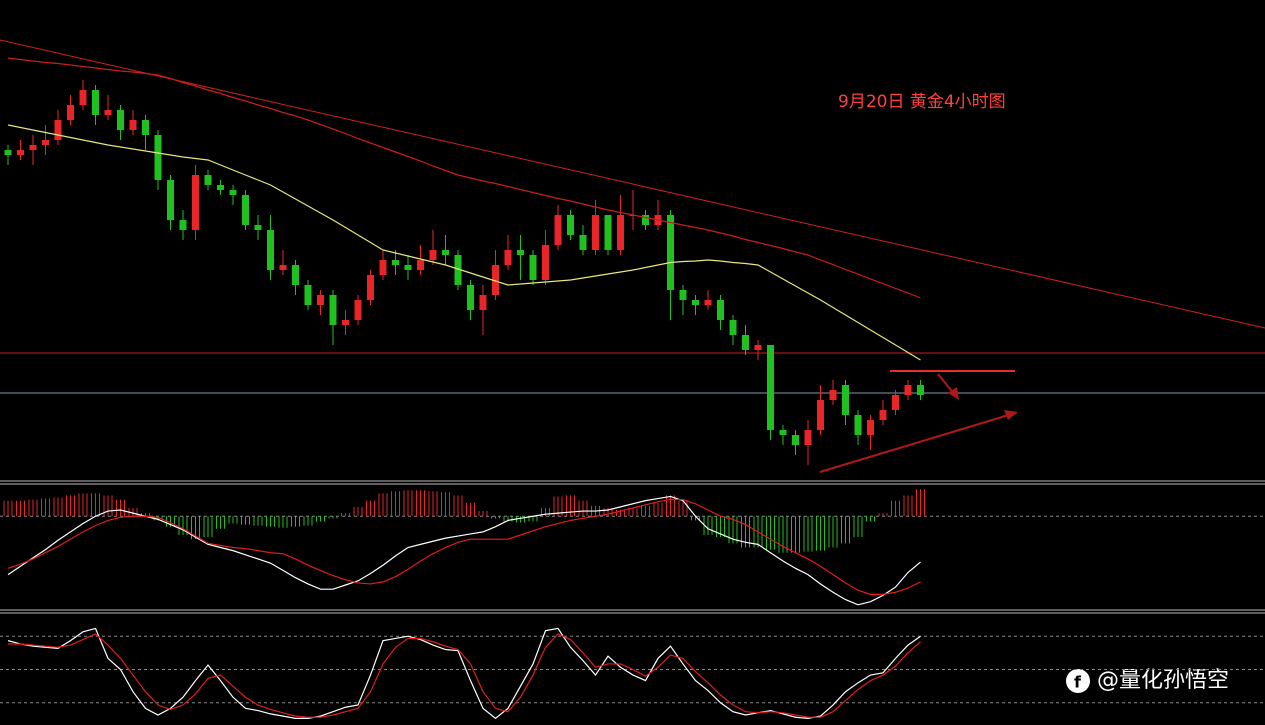 This screenshot has height=725, width=1265. I want to click on watermark-text: @量化孙悟空, so click(1163, 680).